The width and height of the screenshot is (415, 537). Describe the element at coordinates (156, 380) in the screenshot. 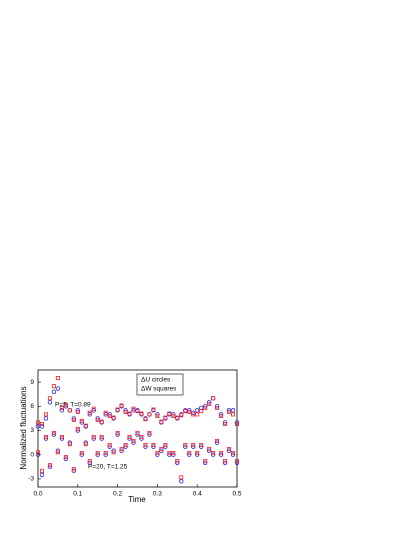

I see `legend-entry: ΔU circles` at that location.